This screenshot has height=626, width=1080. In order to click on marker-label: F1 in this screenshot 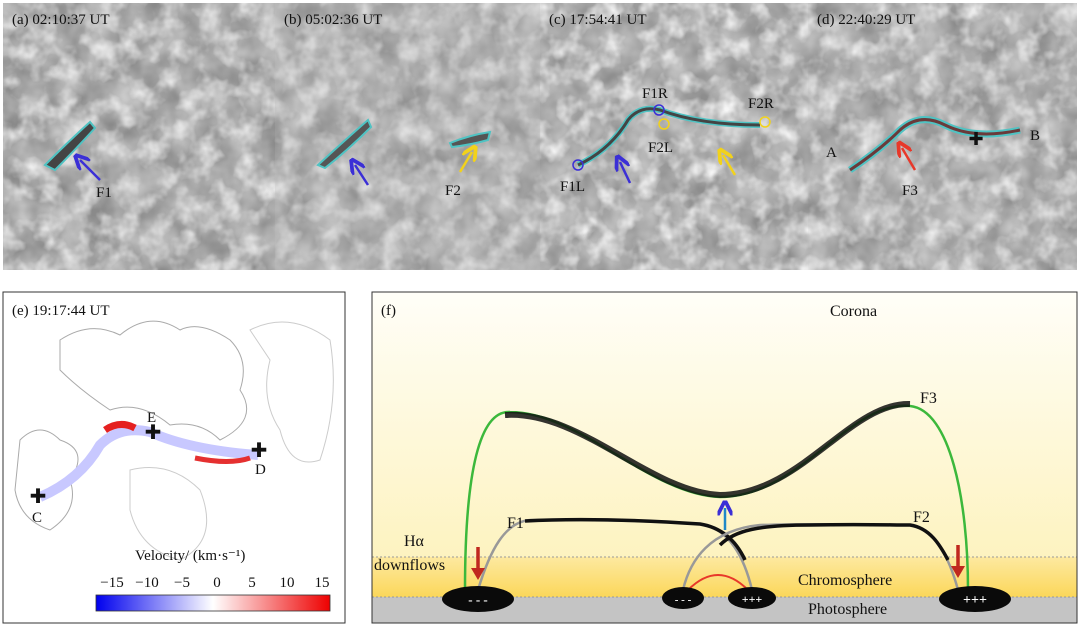, I will do `click(104, 193)`.